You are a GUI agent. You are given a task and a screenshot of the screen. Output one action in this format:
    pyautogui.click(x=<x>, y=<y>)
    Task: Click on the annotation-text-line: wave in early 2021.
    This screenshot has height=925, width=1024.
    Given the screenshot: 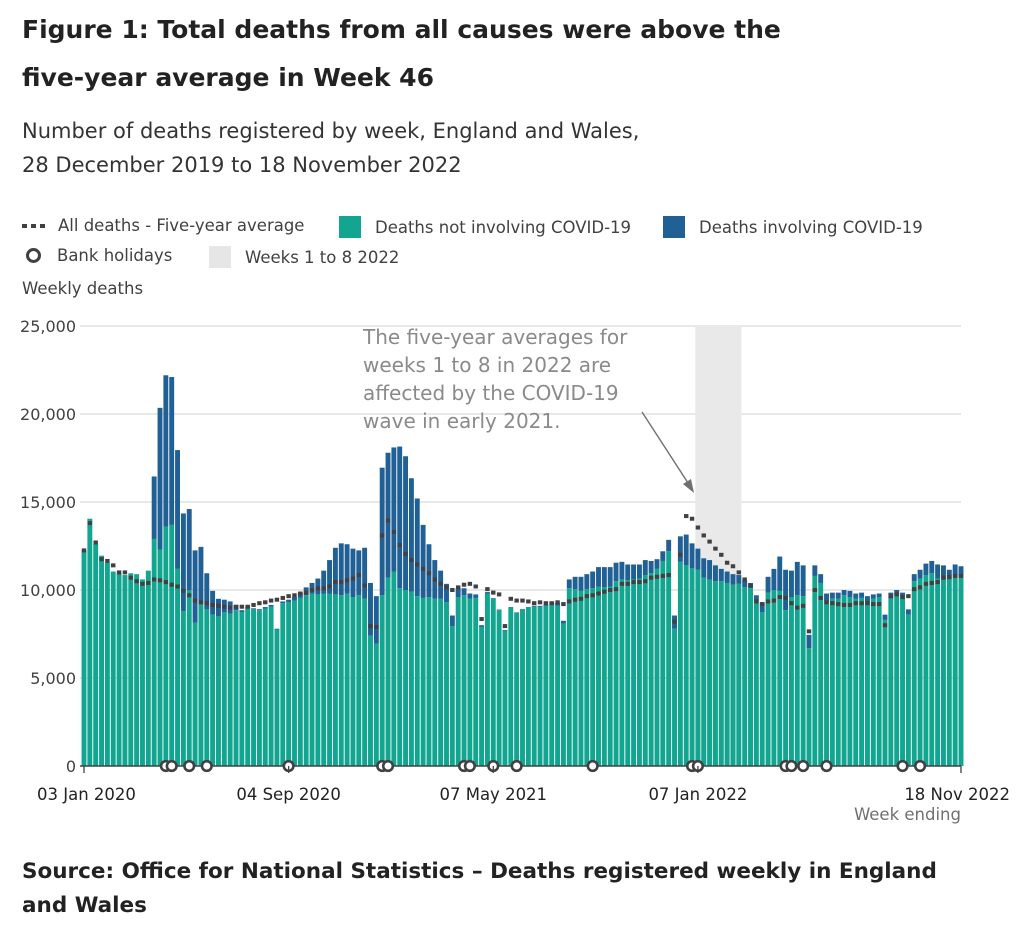 What is the action you would take?
    pyautogui.click(x=462, y=421)
    